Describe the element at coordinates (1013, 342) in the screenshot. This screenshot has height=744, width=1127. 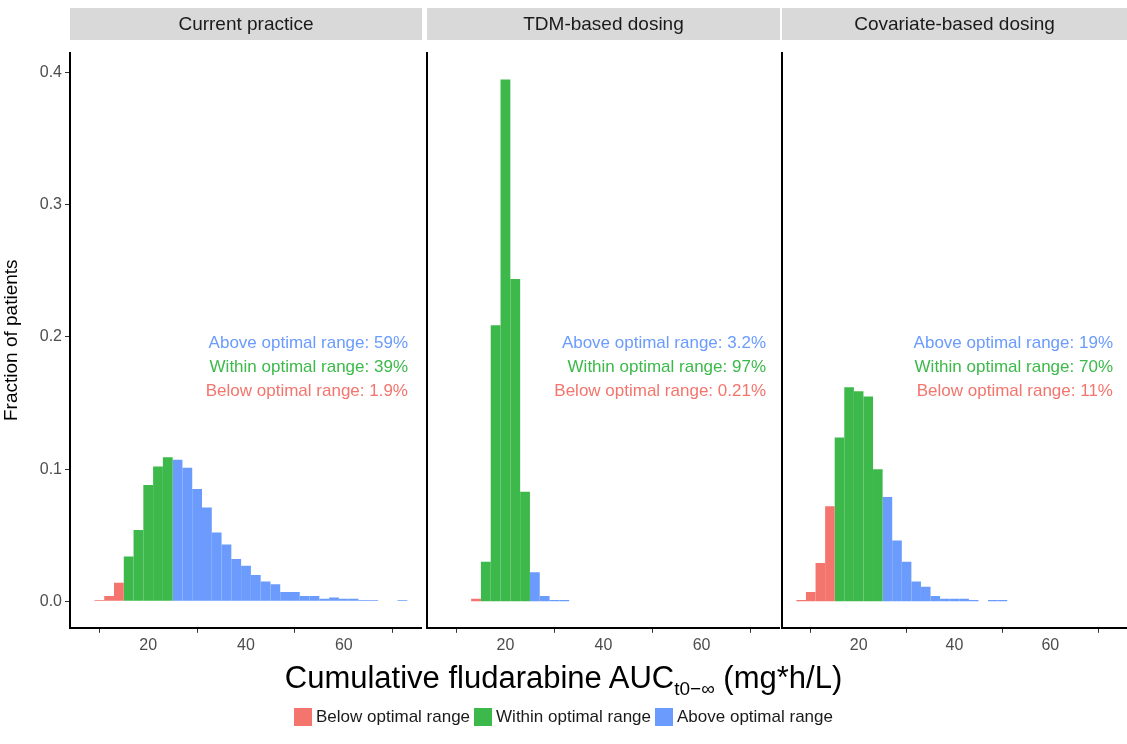
I see `annotation: Above optimal range: 19%` at that location.